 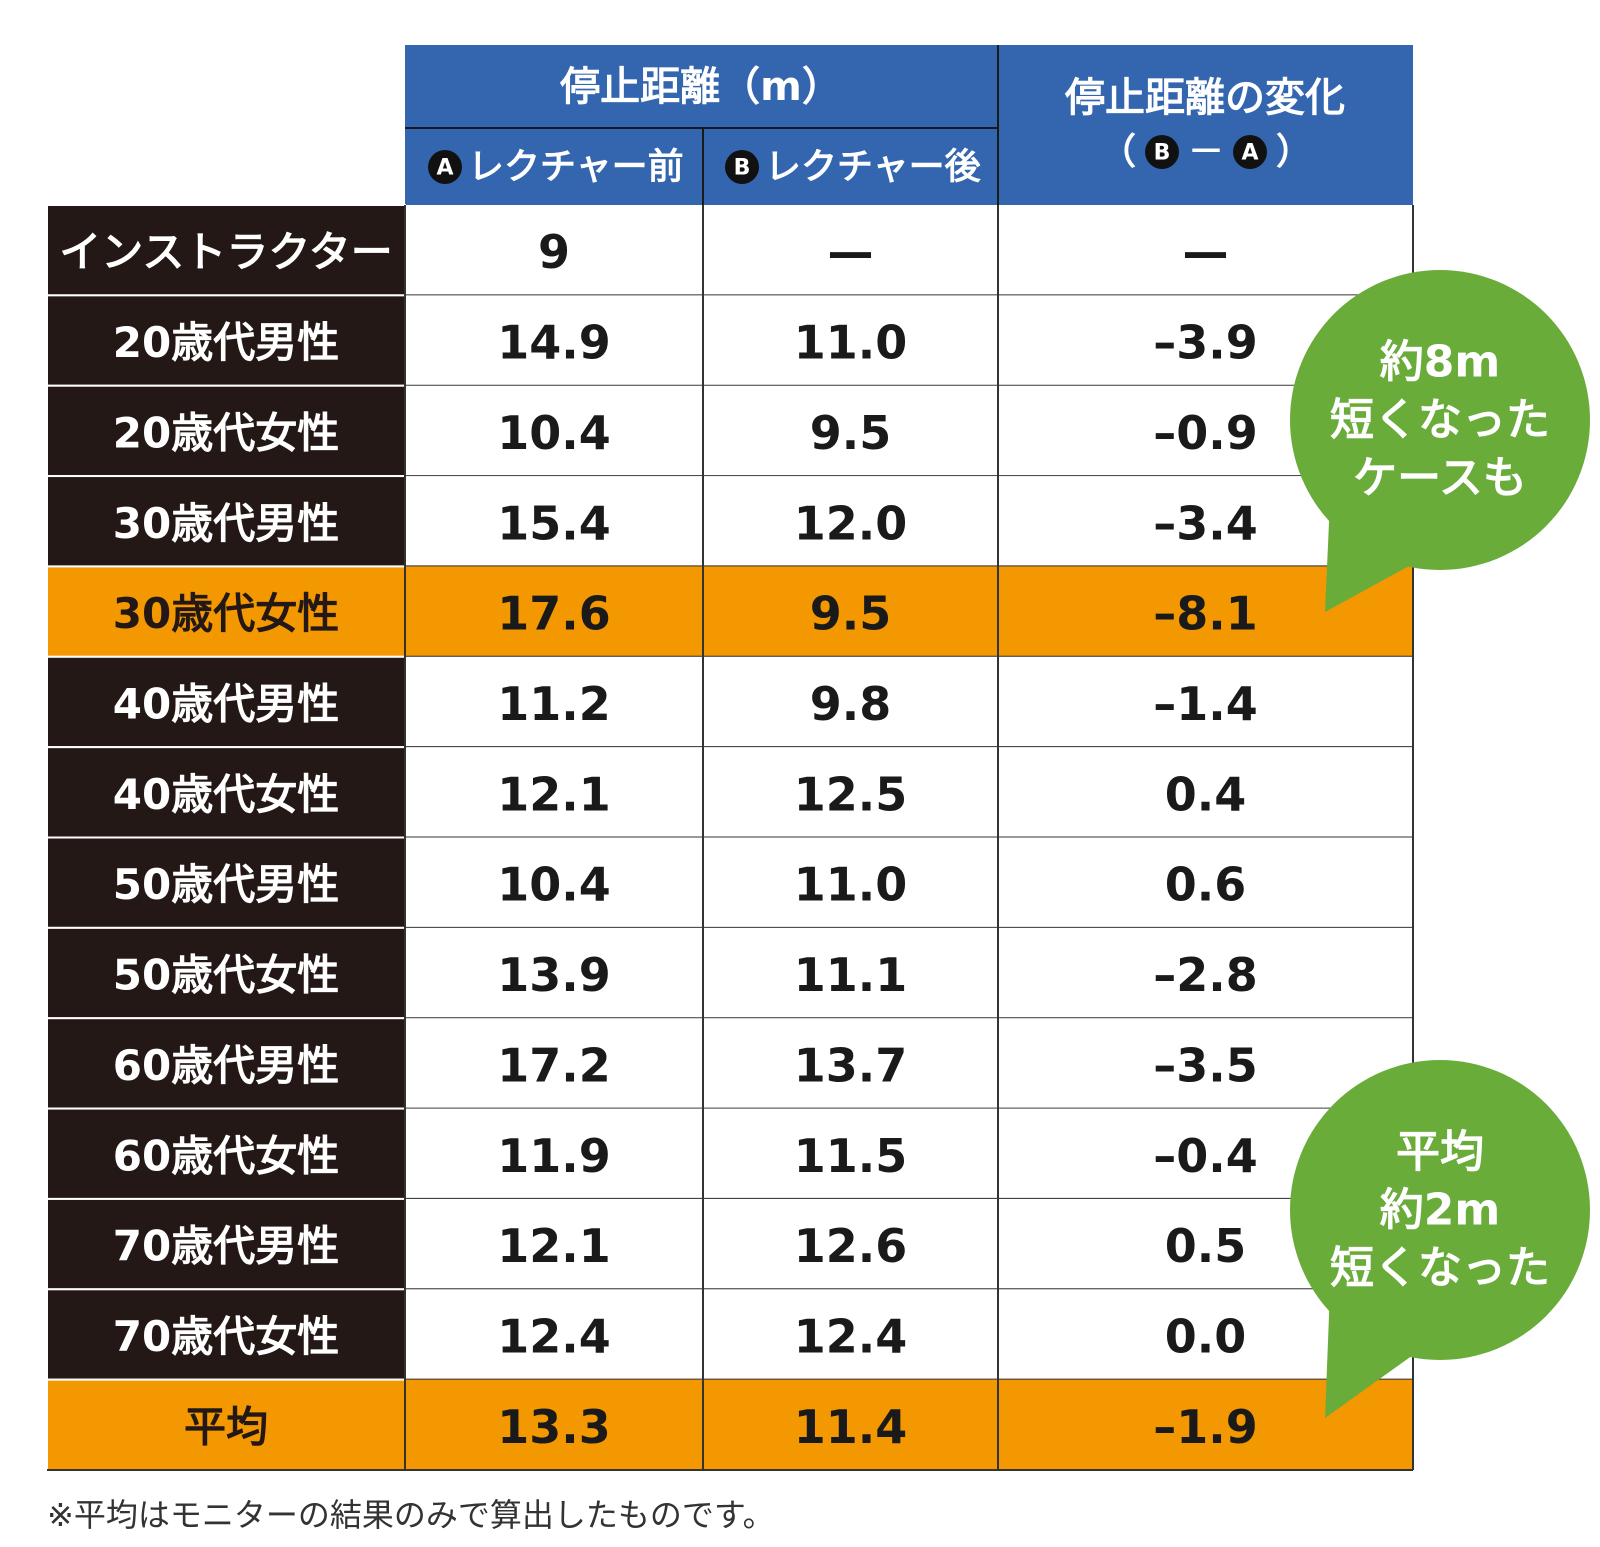 What do you see at coordinates (554, 794) in the screenshot?
I see `cell-value: 12.1` at bounding box center [554, 794].